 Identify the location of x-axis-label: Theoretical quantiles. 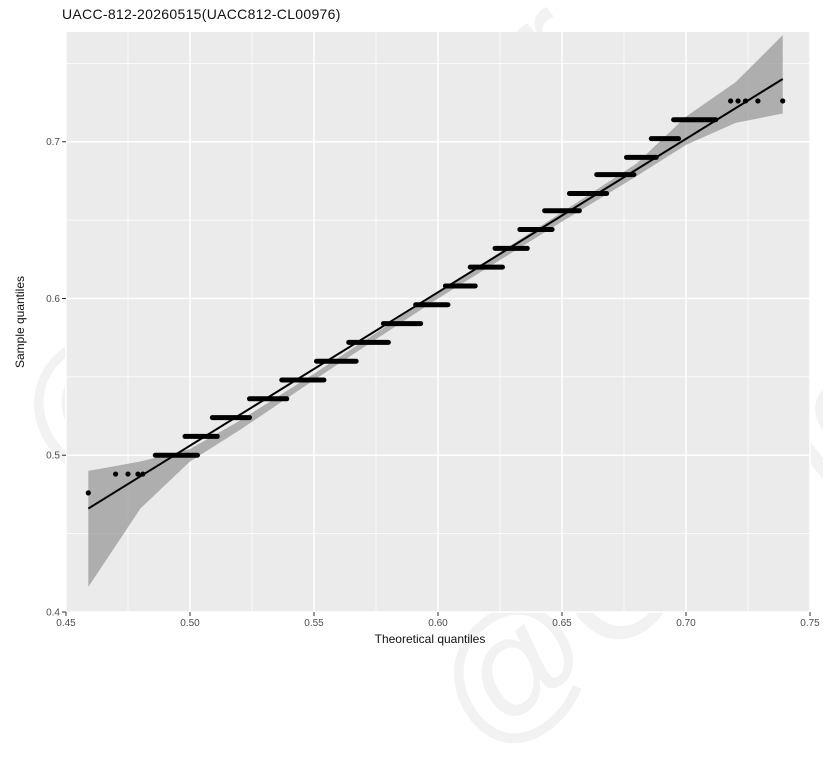
(430, 639).